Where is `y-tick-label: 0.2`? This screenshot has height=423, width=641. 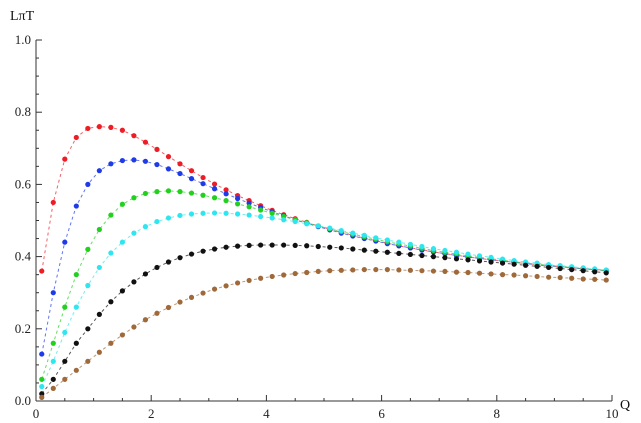 y-tick-label: 0.2 is located at coordinates (23, 328).